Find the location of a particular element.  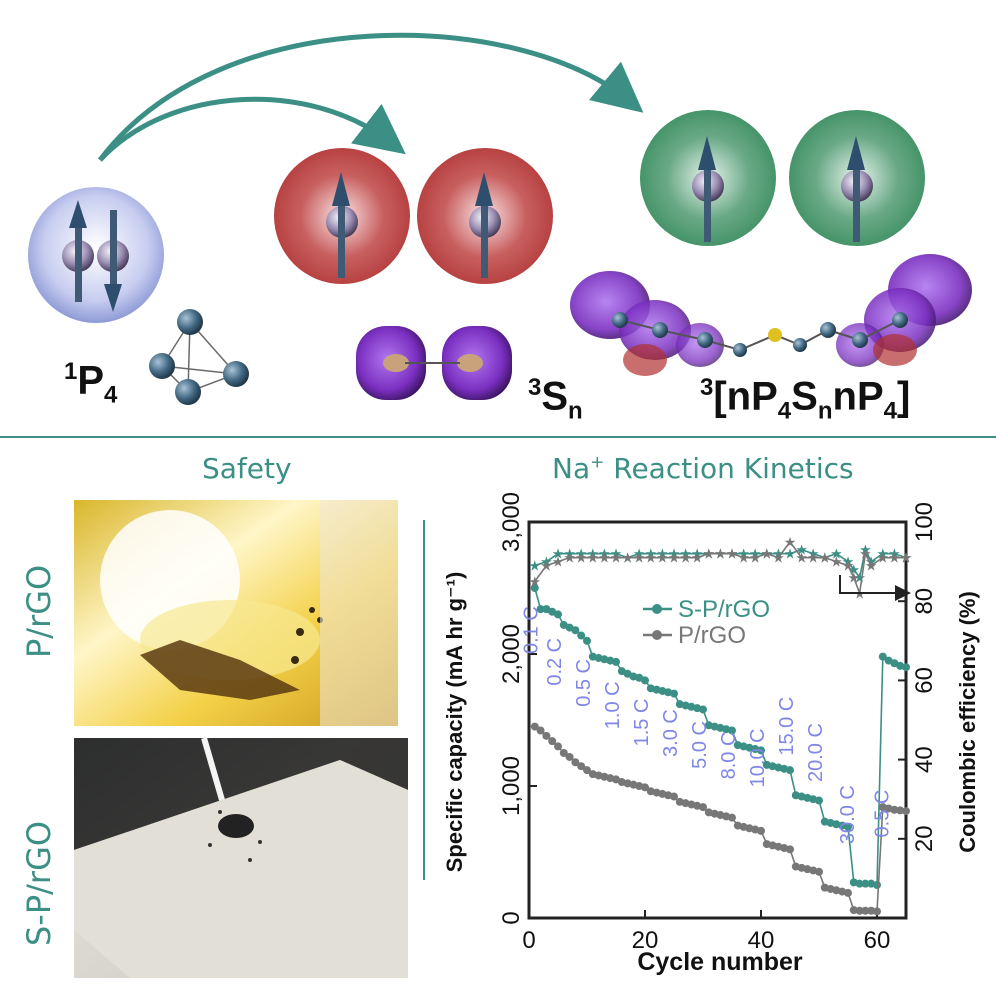

y-right-tick-label: 100 is located at coordinates (924, 522).